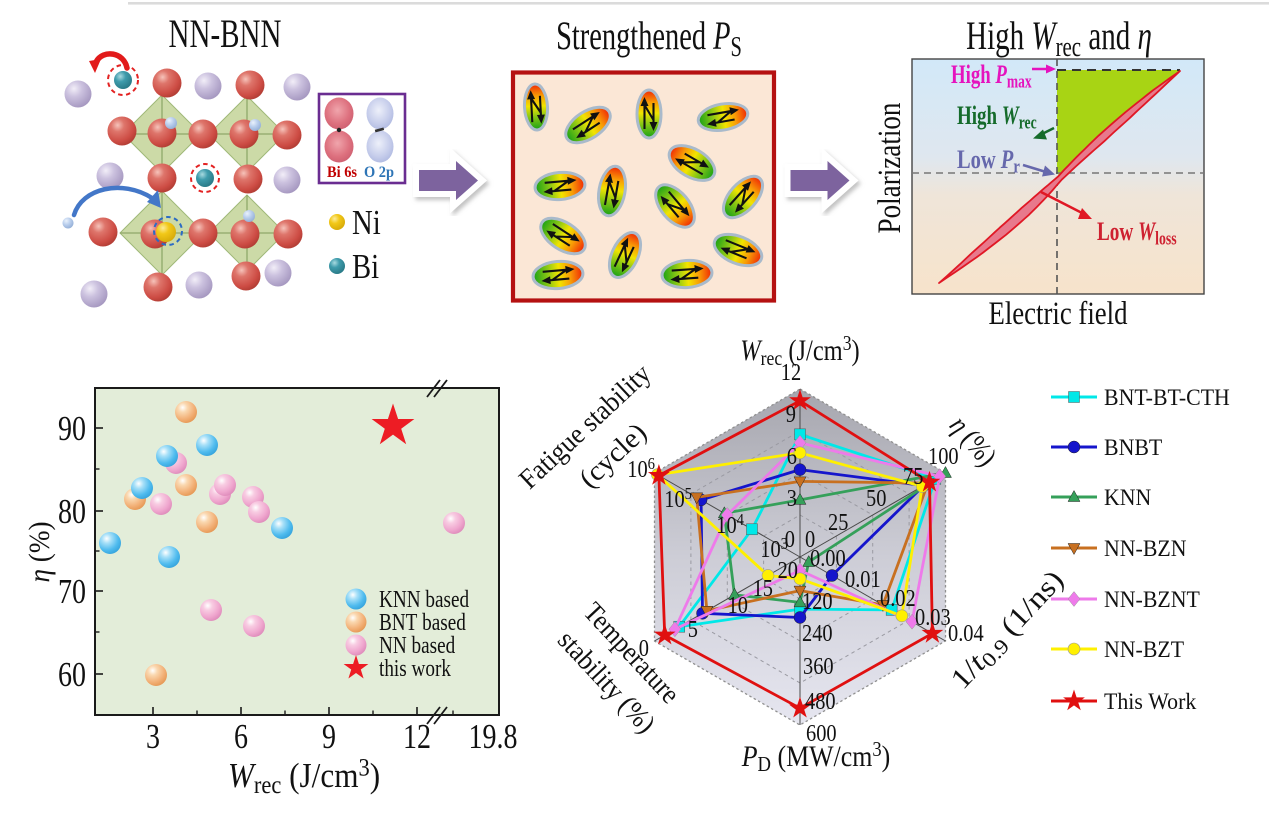  I want to click on svg-text: O 2p, so click(379, 172).